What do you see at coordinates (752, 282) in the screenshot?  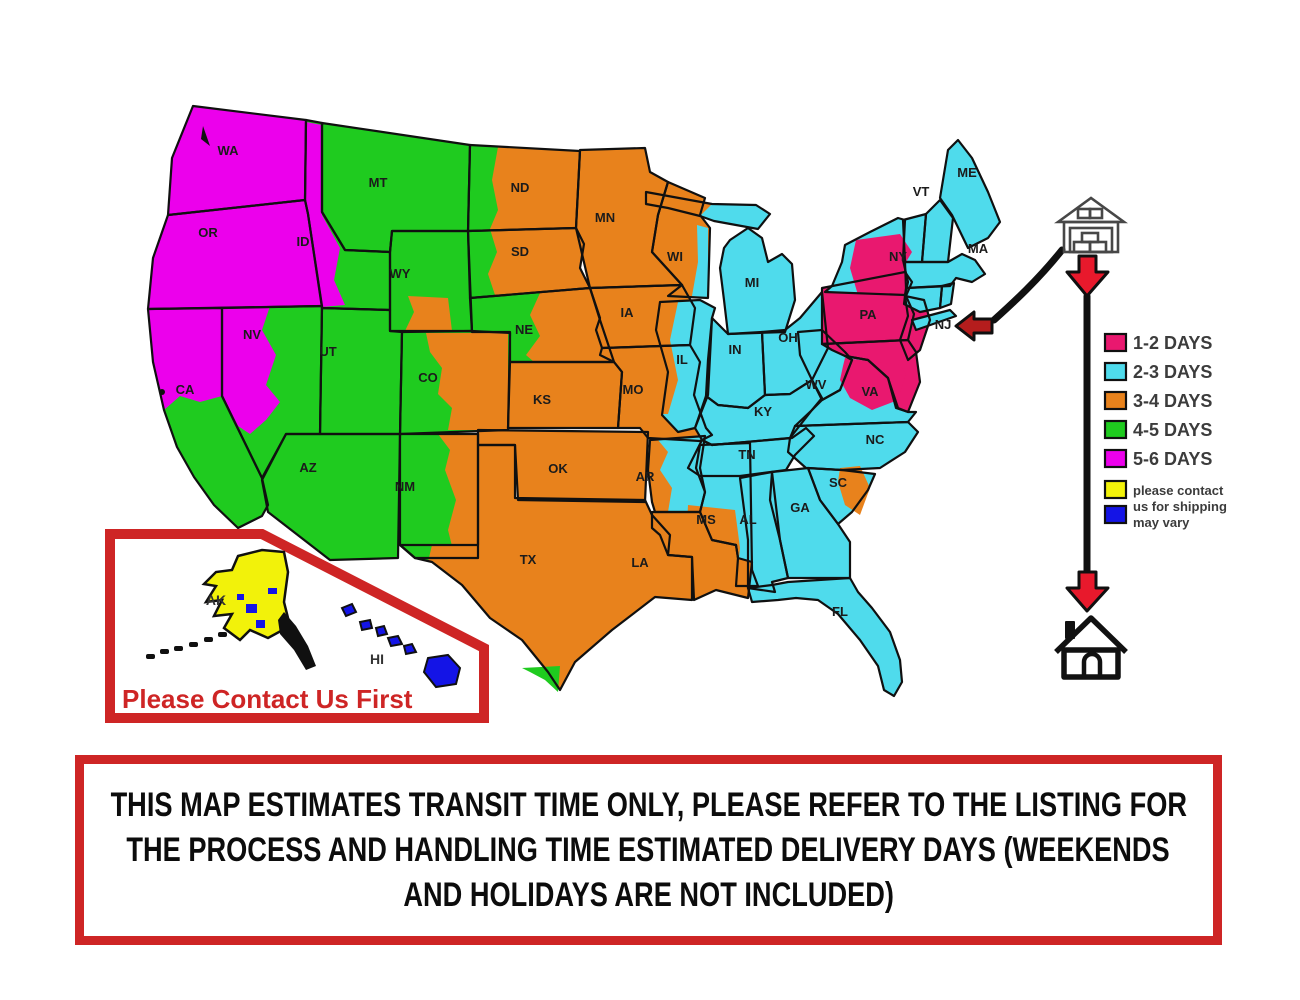 I see `state-label-mi: MI` at bounding box center [752, 282].